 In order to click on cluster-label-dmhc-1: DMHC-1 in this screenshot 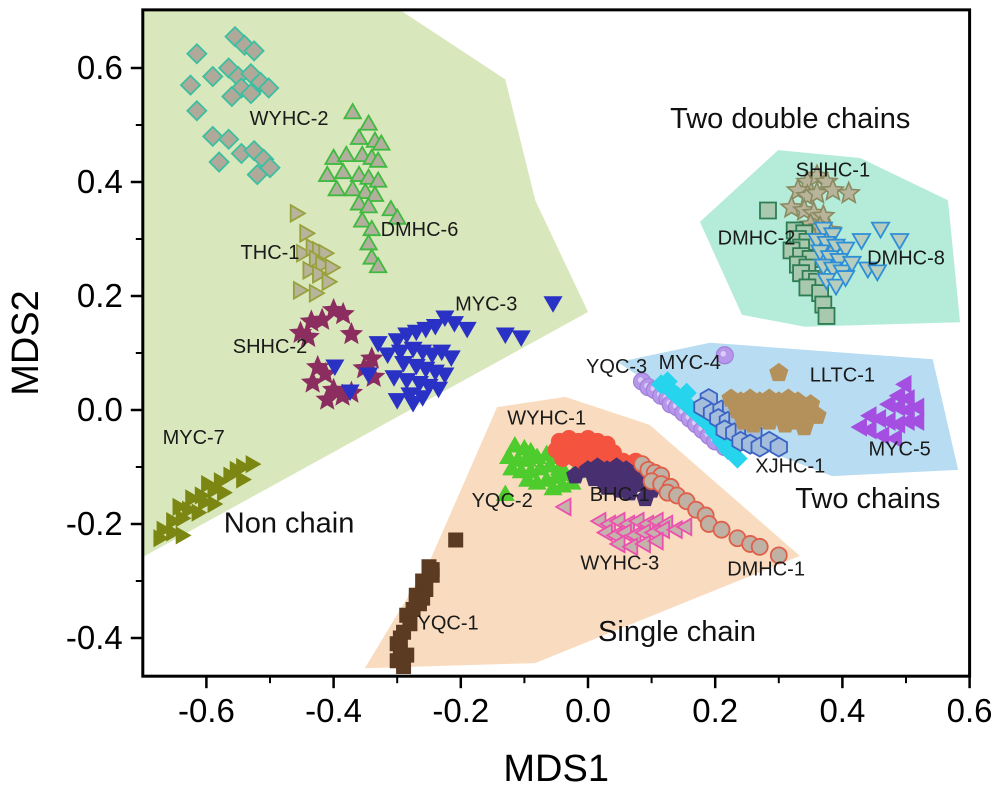, I will do `click(766, 569)`.